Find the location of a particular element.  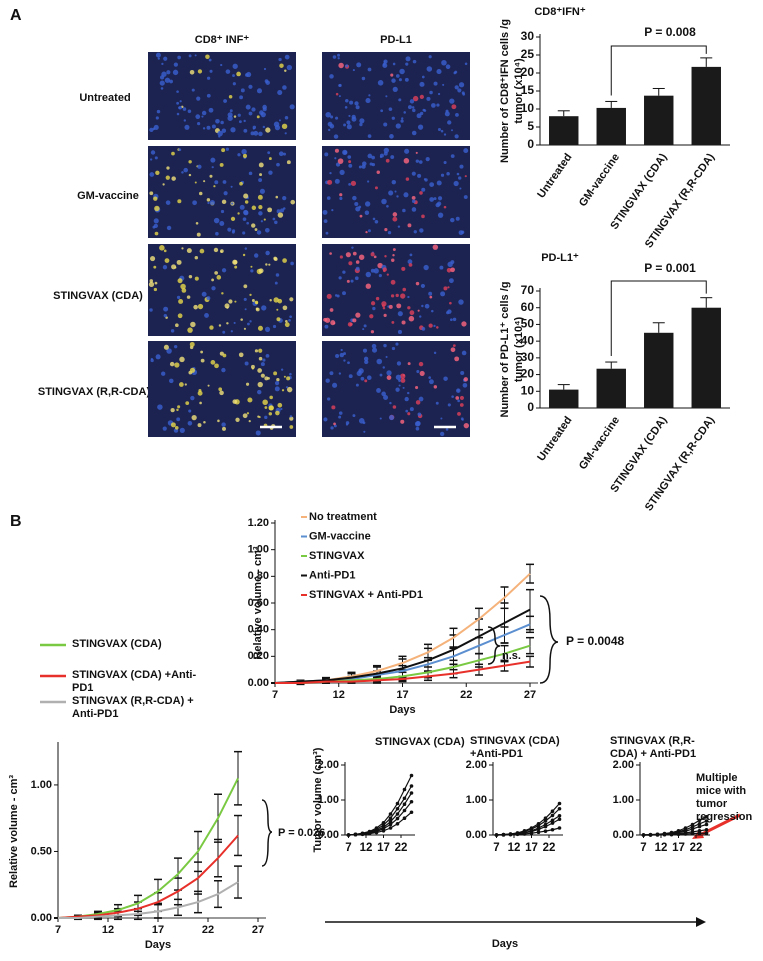

series-line is located at coordinates (403, 672).